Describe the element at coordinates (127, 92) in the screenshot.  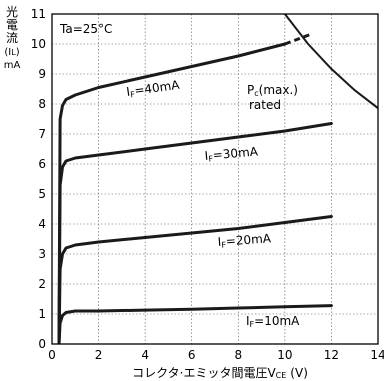
I see `label-if-40ma-i: I` at that location.